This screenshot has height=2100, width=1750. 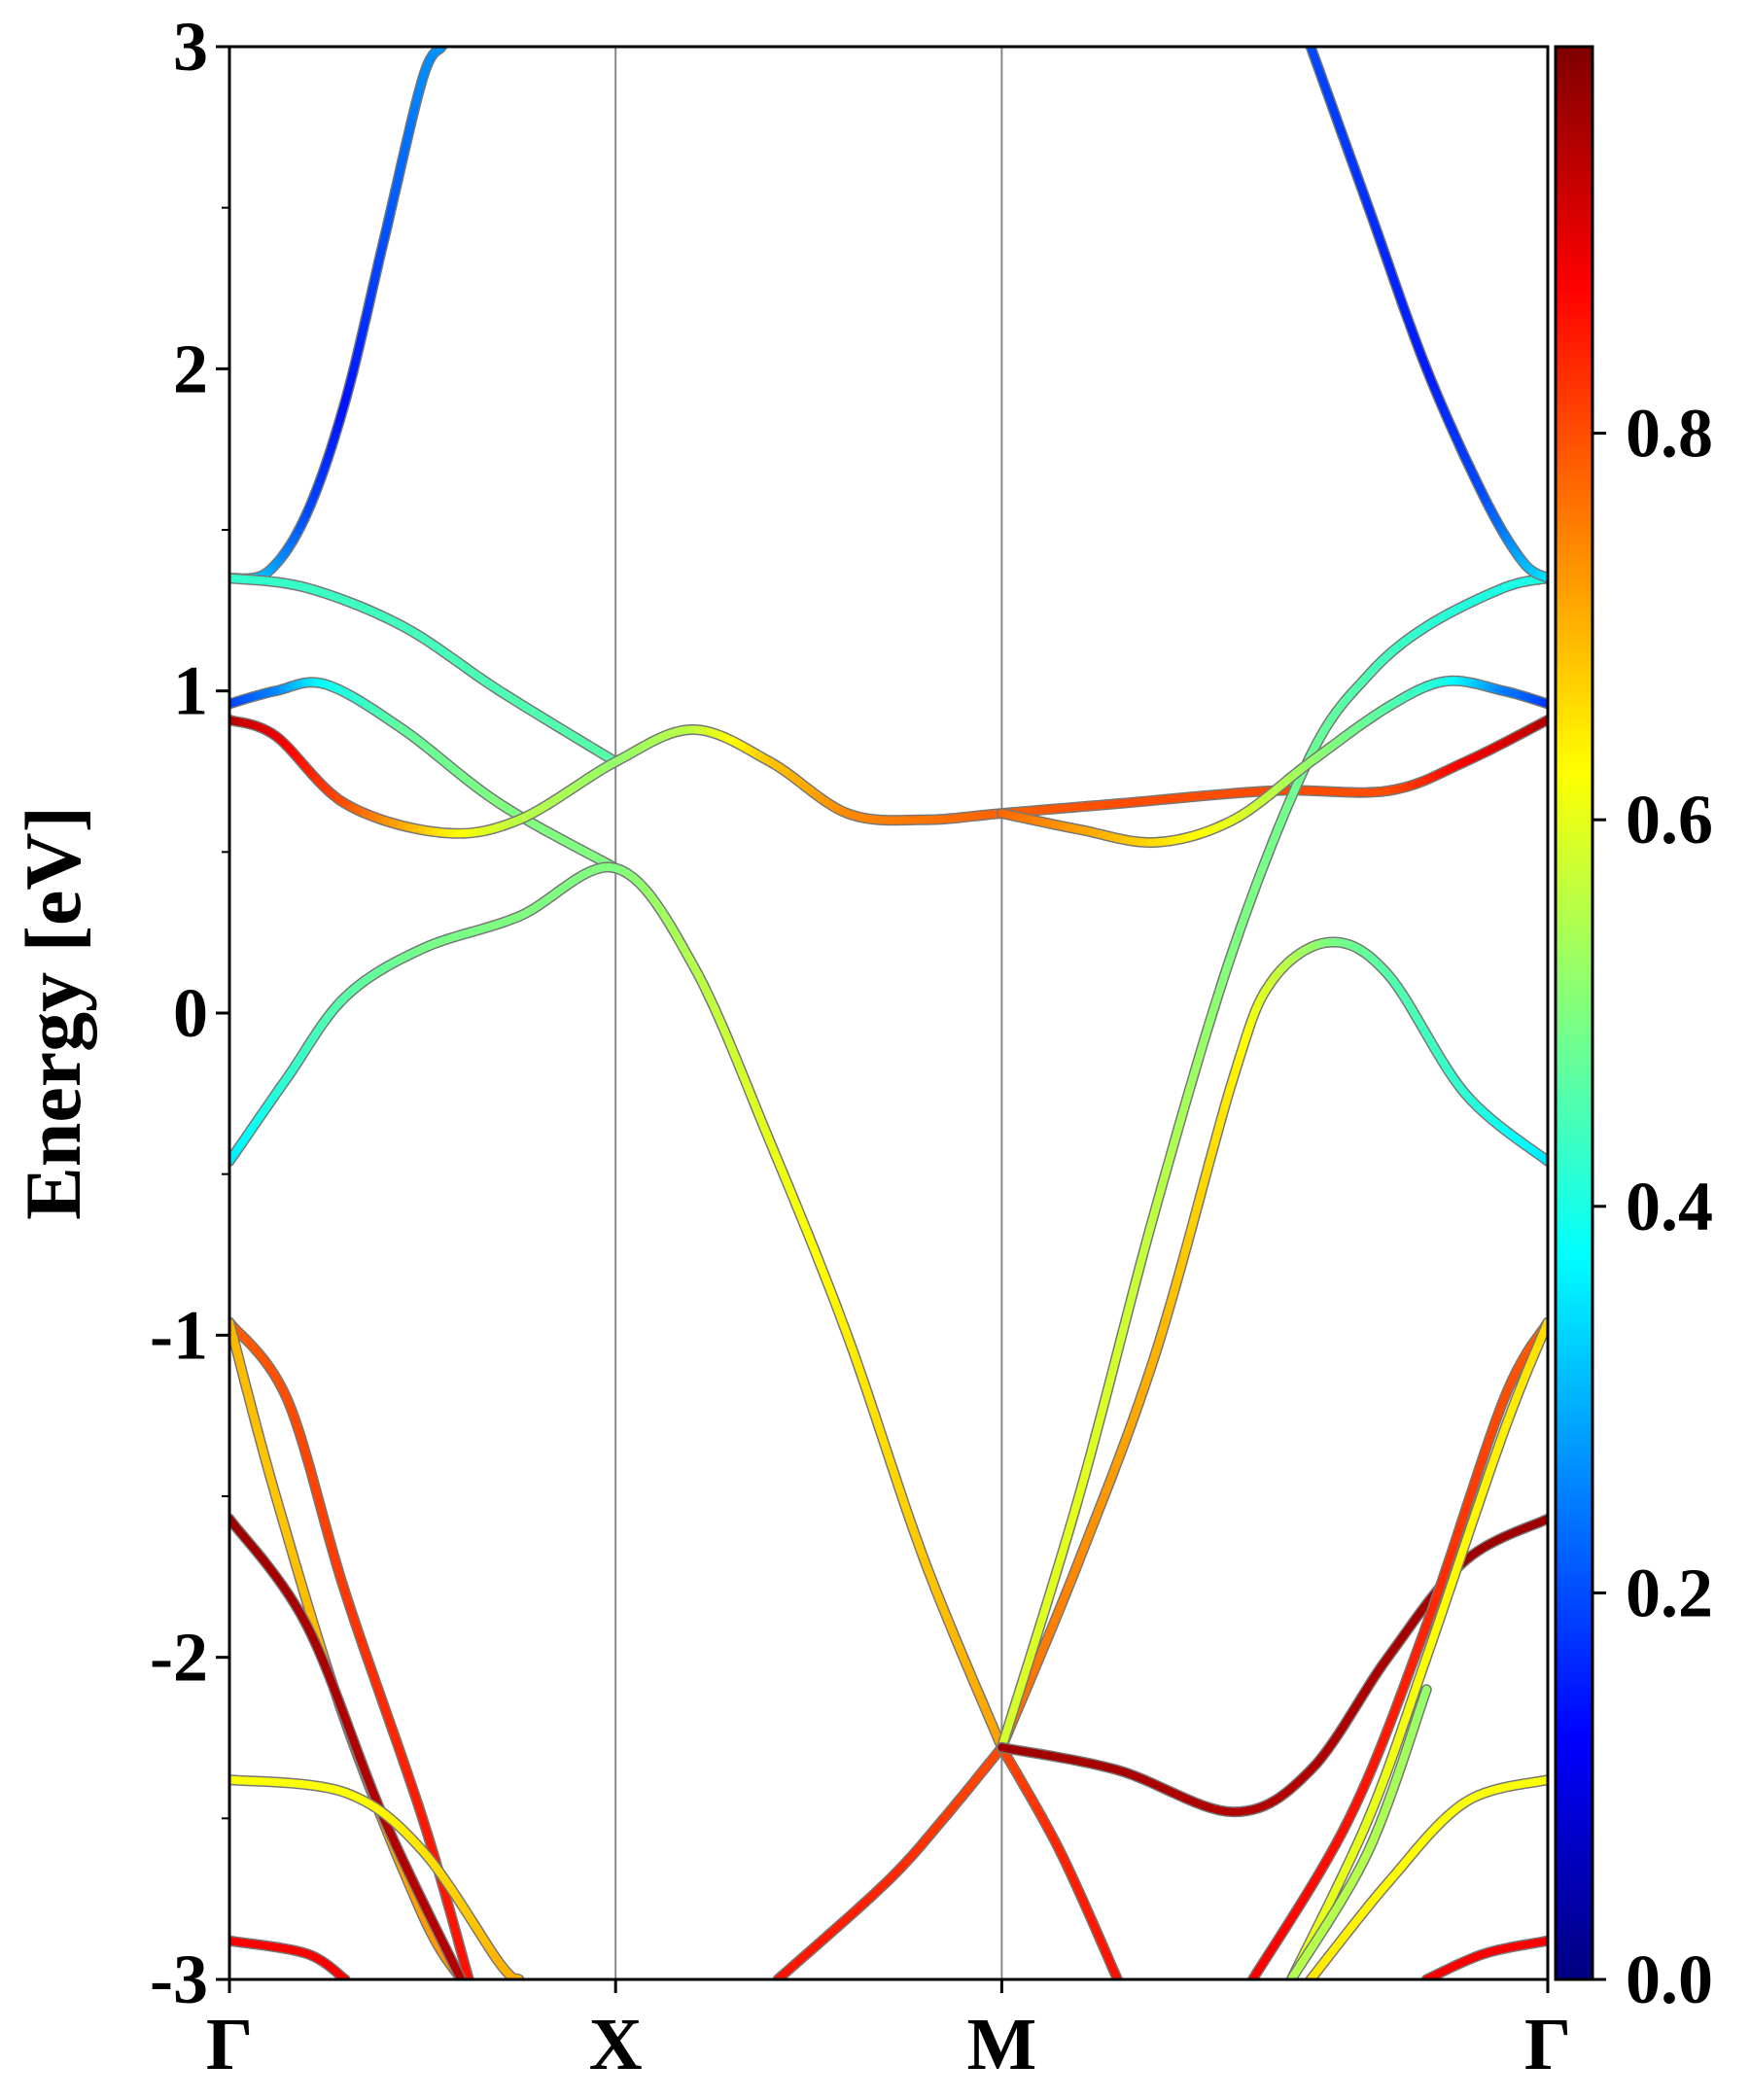 I want to click on colorbar-ticks: 0.0 0.2 0.4 0.6 0.8, so click(x=1652, y=1206).